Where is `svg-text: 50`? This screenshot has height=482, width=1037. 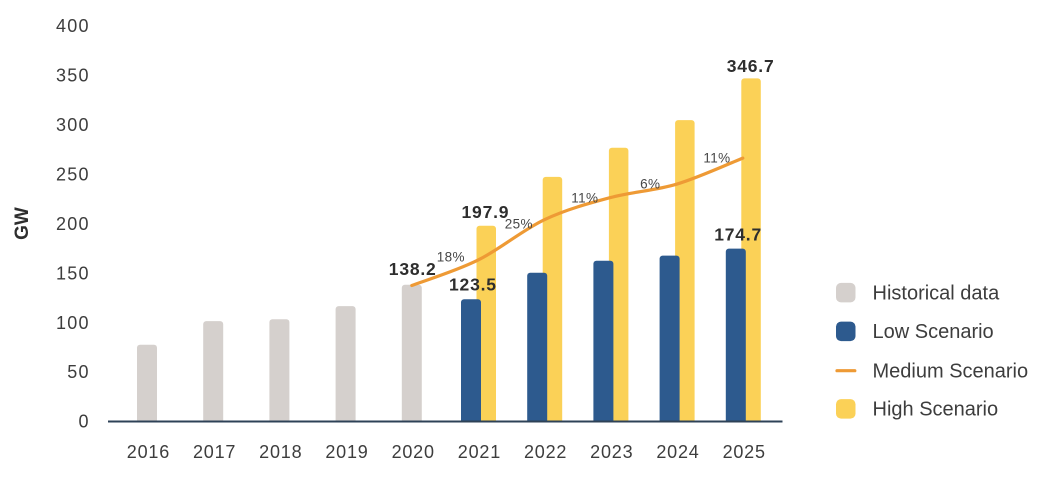 svg-text: 50 is located at coordinates (78, 372).